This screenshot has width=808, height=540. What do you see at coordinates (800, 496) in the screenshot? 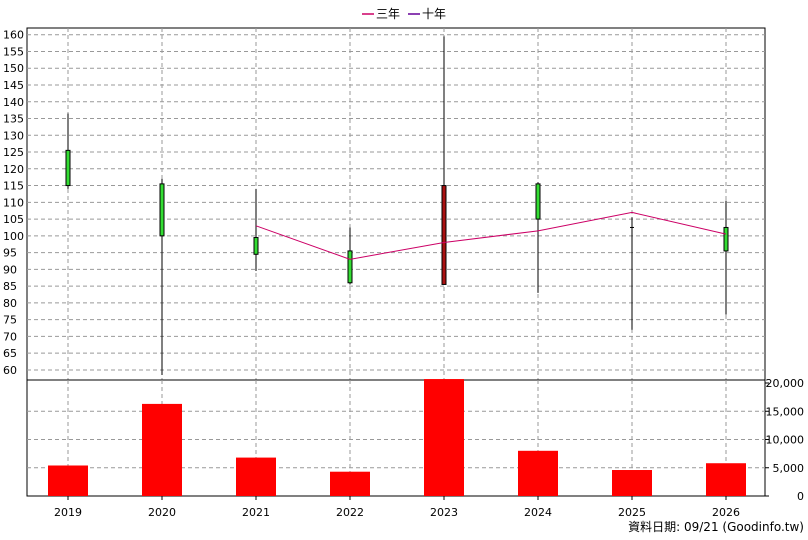
I see `volume-tick-label: 0` at bounding box center [800, 496].